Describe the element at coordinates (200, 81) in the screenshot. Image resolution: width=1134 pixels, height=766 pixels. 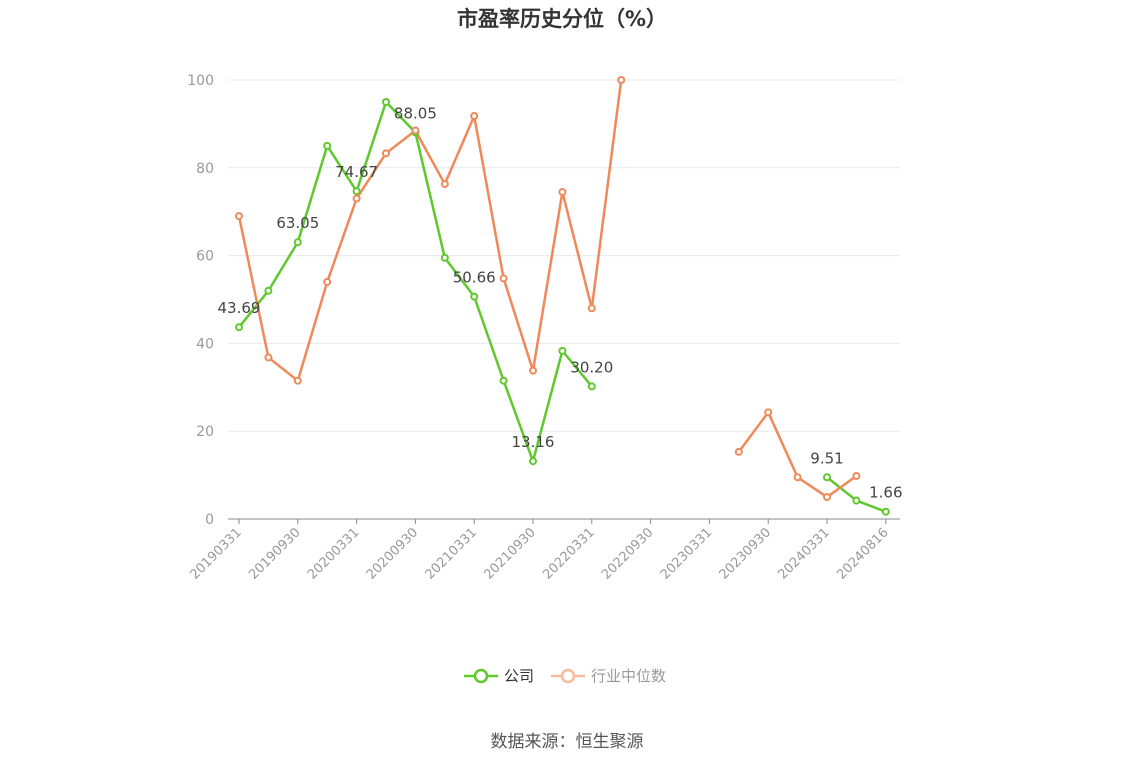
I see `y-tick-label: 100` at that location.